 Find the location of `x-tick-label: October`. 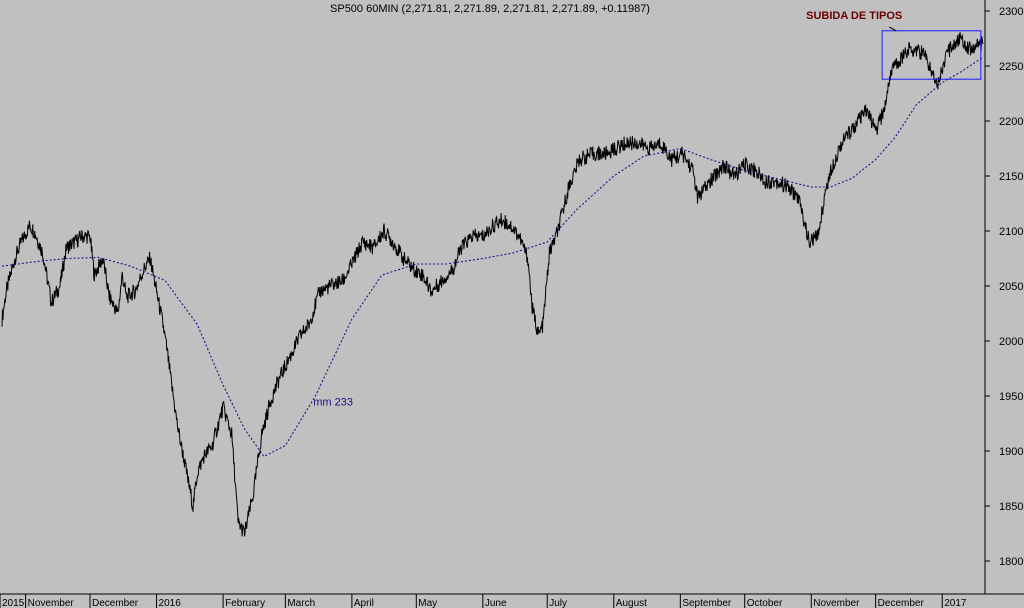

x-tick-label: October is located at coordinates (765, 603).